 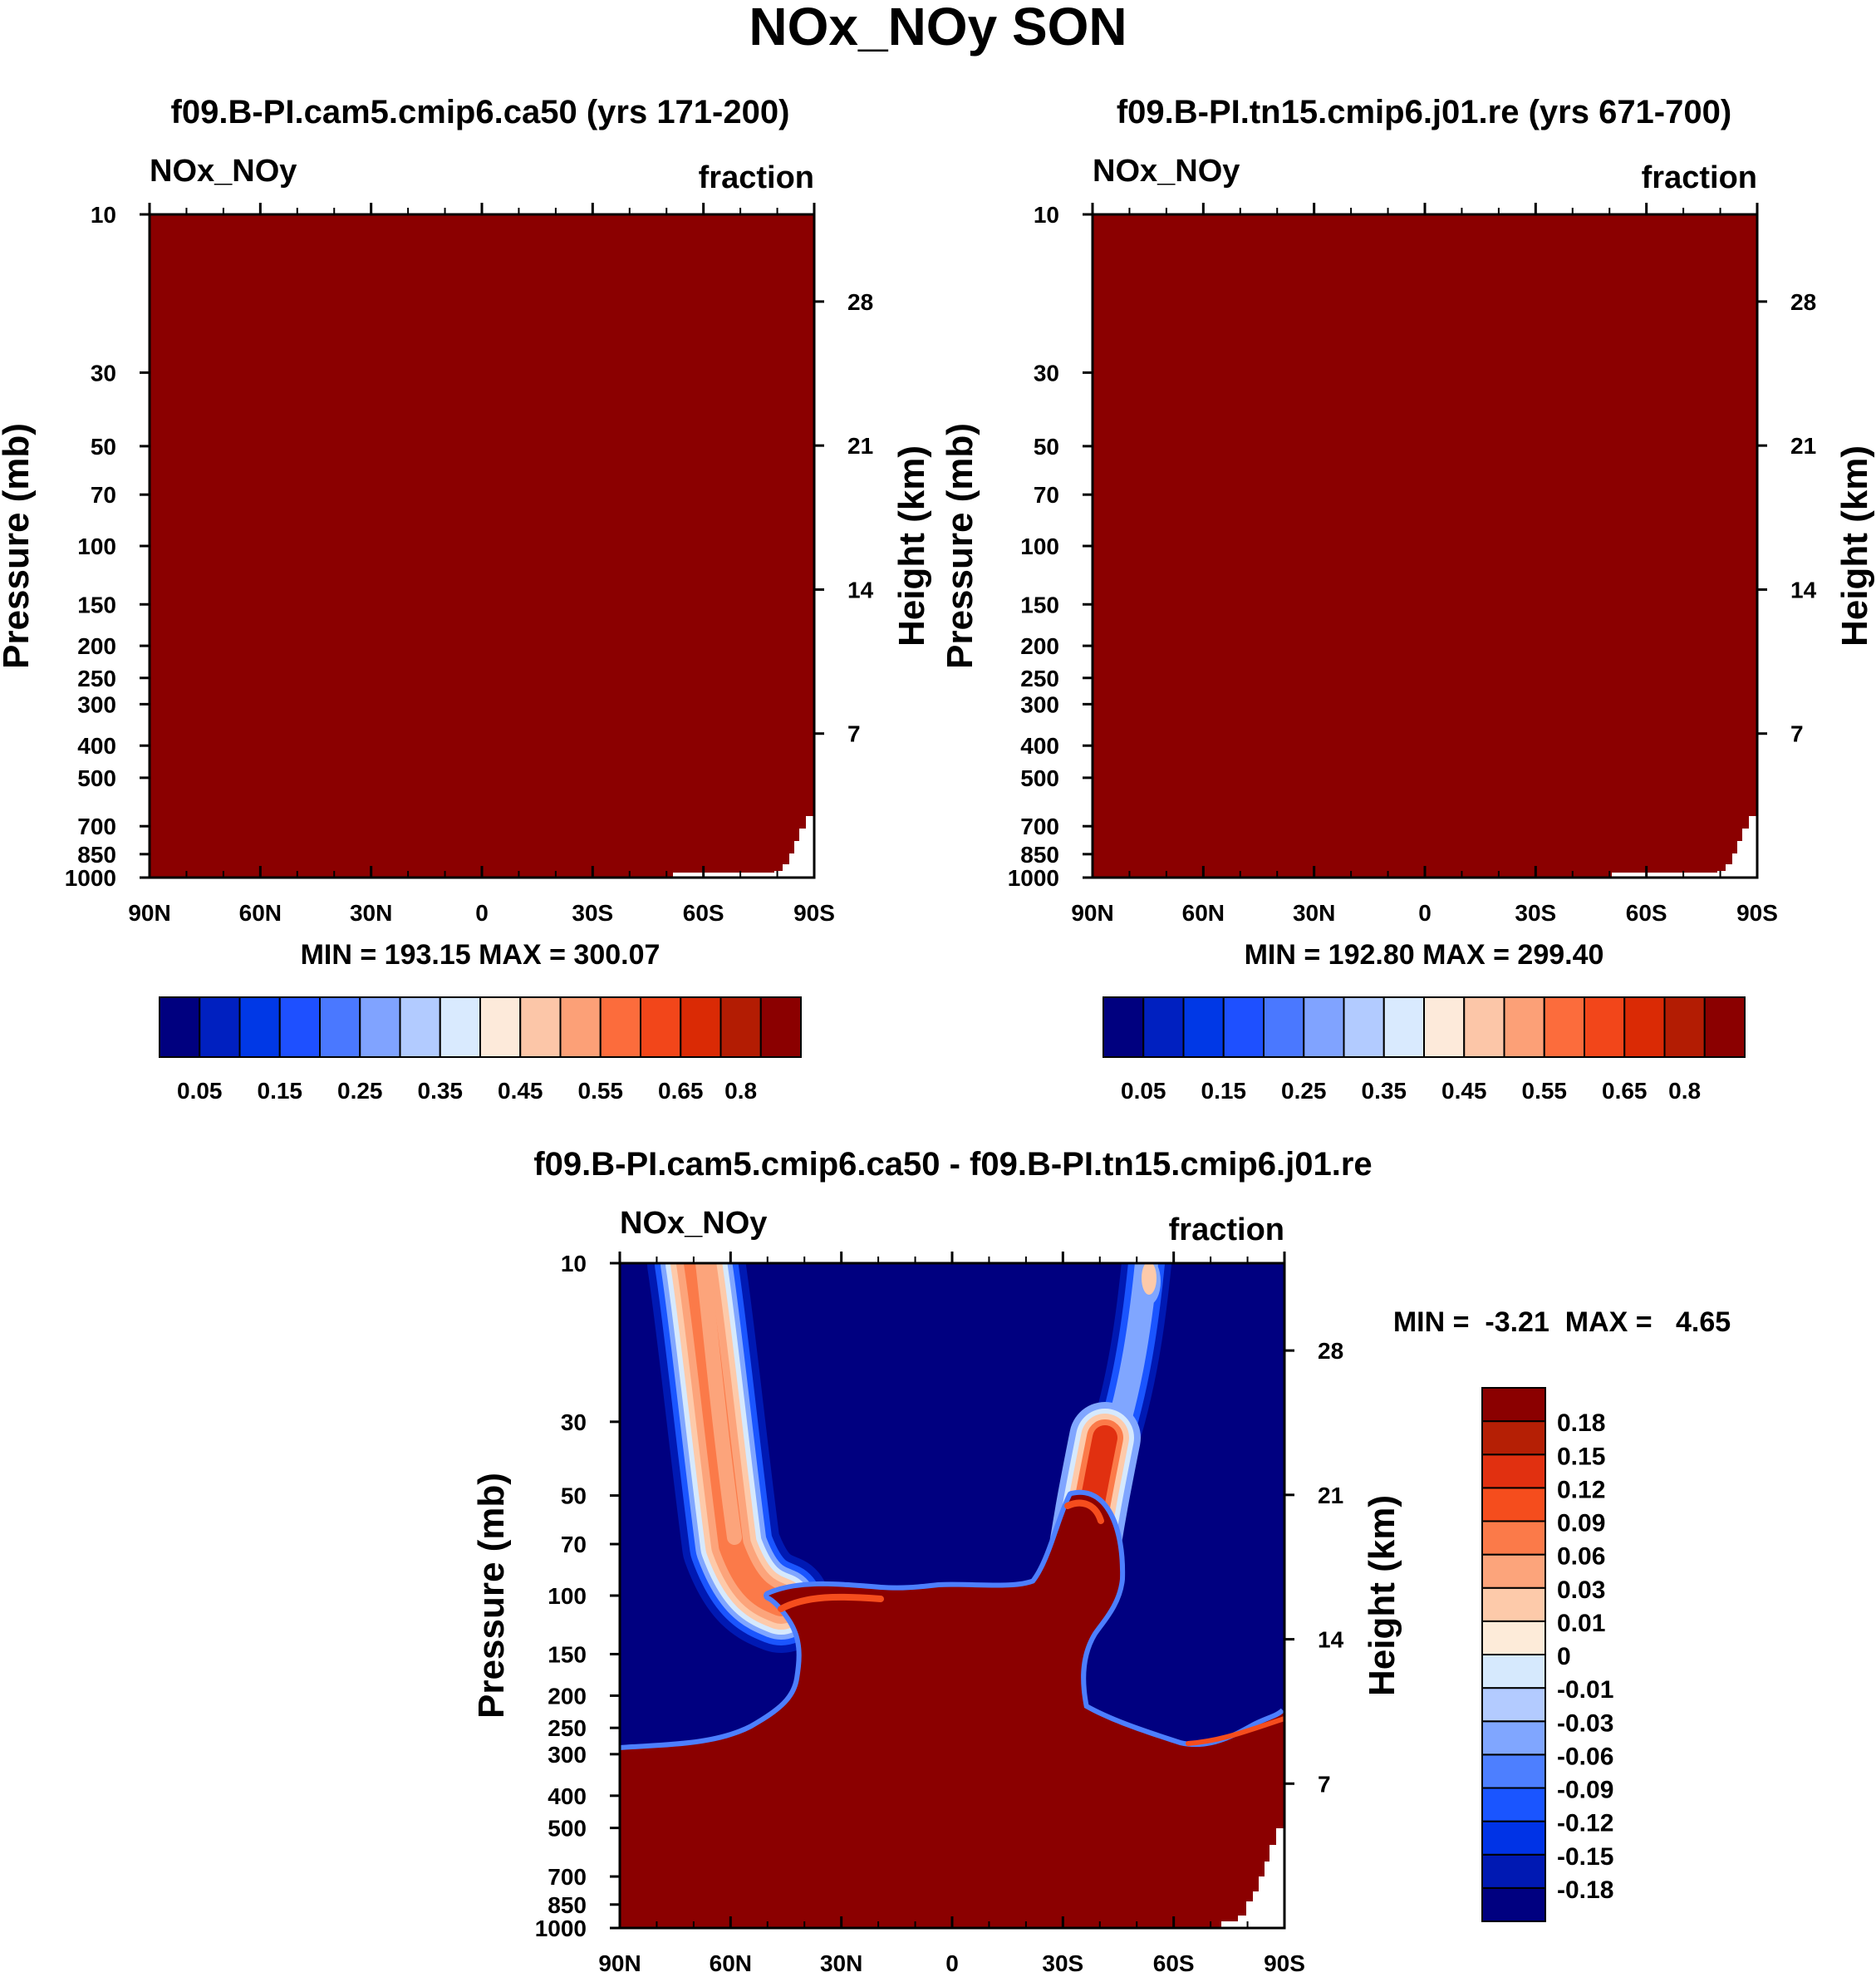 What do you see at coordinates (574, 1263) in the screenshot?
I see `panel-3-y-tick-label: 10` at bounding box center [574, 1263].